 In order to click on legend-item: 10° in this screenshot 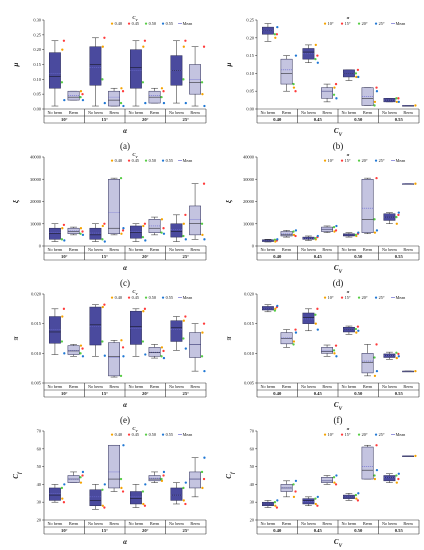, I will do `click(331, 434)`.